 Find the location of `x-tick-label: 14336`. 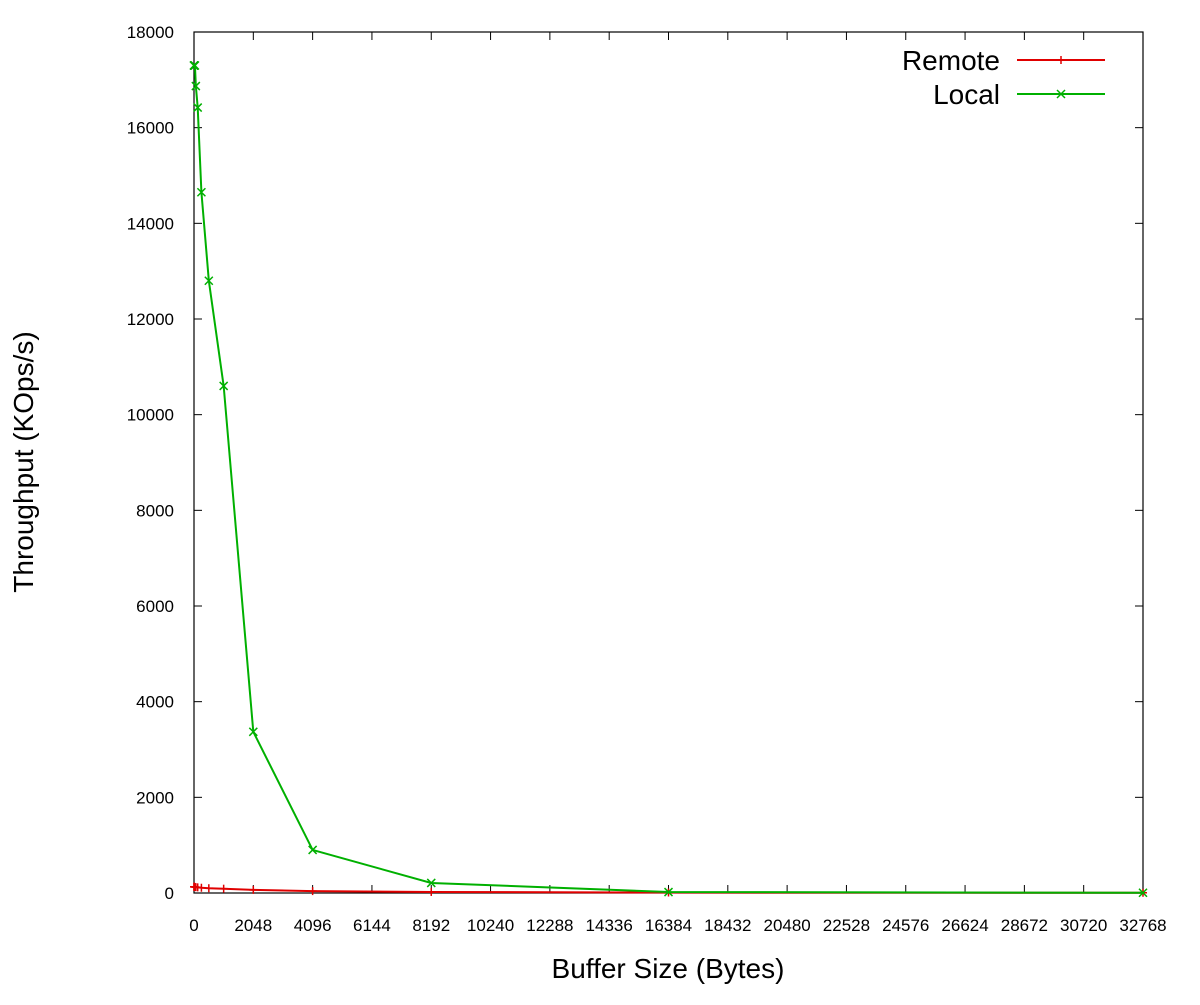

x-tick-label: 14336 is located at coordinates (609, 925).